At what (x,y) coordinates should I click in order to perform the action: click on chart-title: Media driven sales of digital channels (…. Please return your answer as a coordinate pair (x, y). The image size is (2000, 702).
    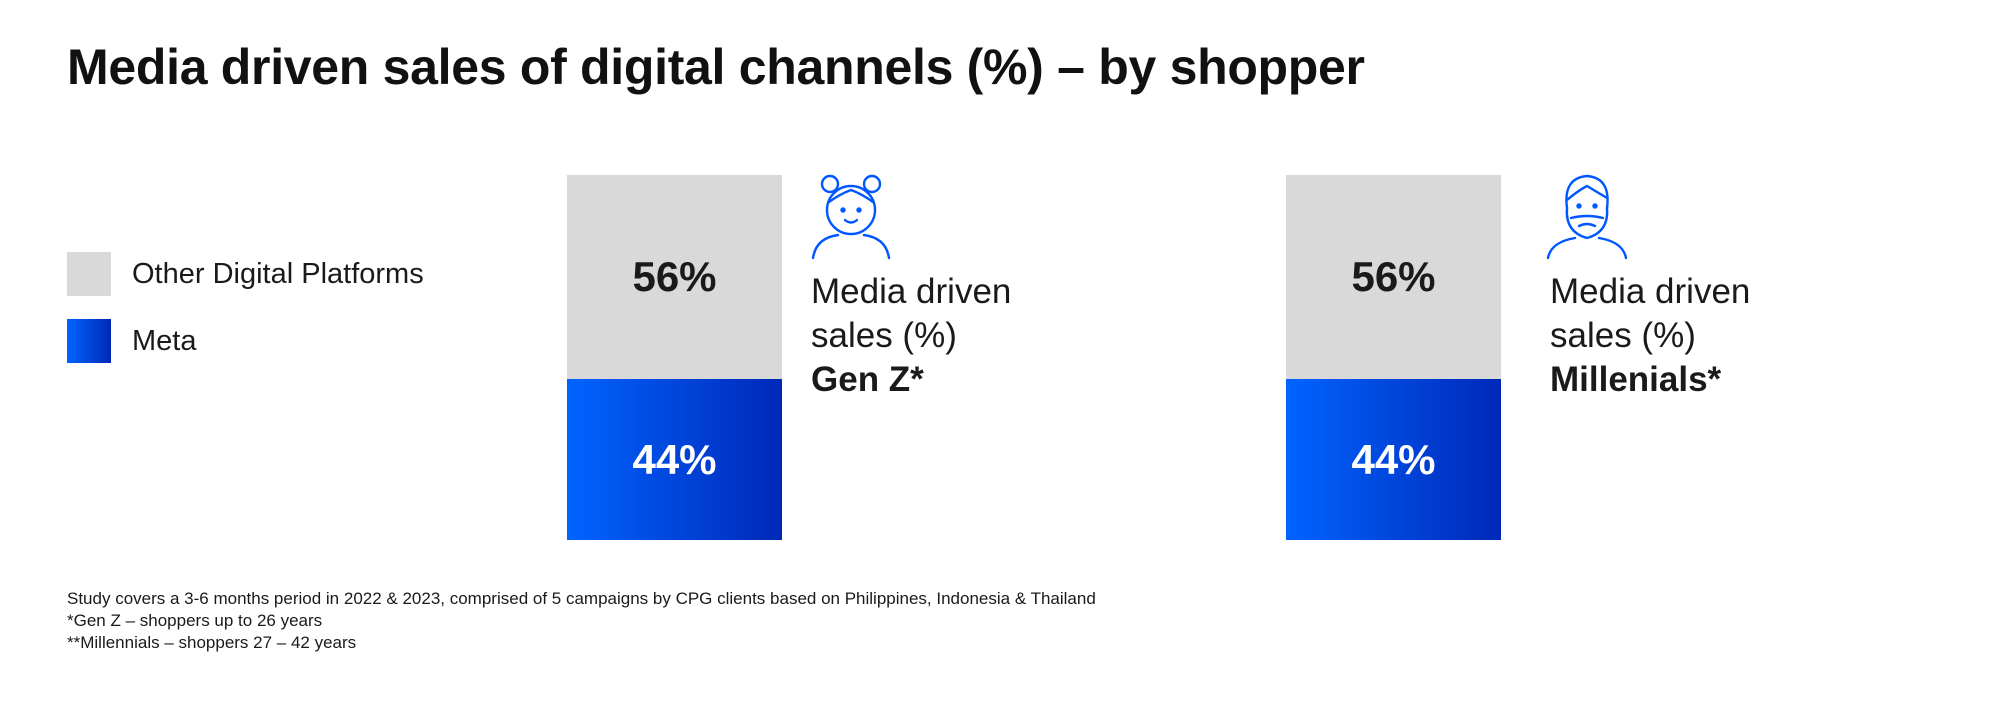
    Looking at the image, I should click on (716, 67).